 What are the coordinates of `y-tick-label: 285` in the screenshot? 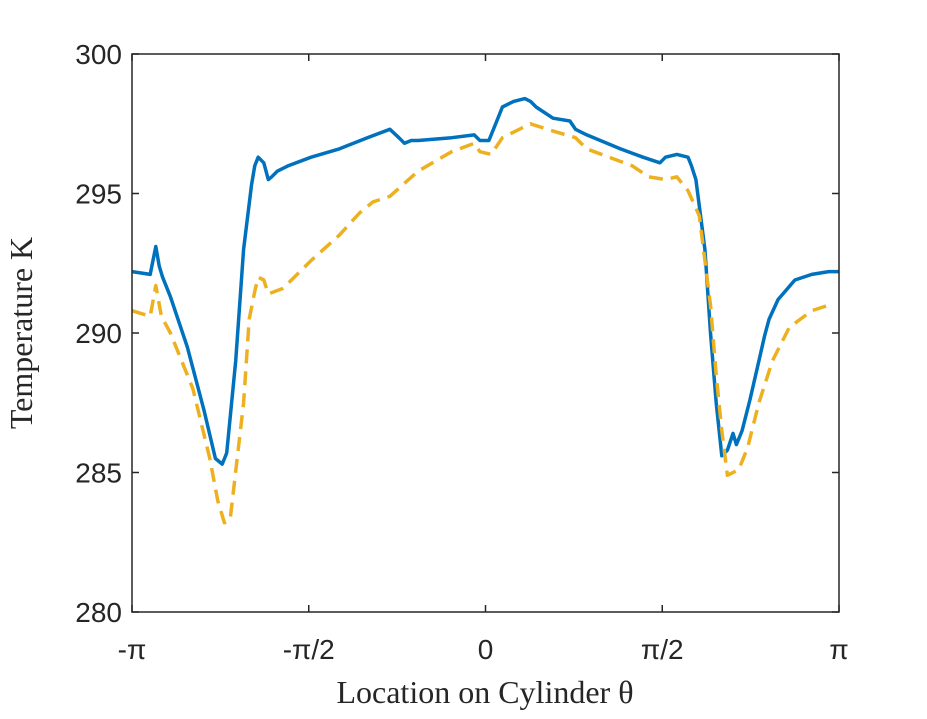 It's located at (98, 473).